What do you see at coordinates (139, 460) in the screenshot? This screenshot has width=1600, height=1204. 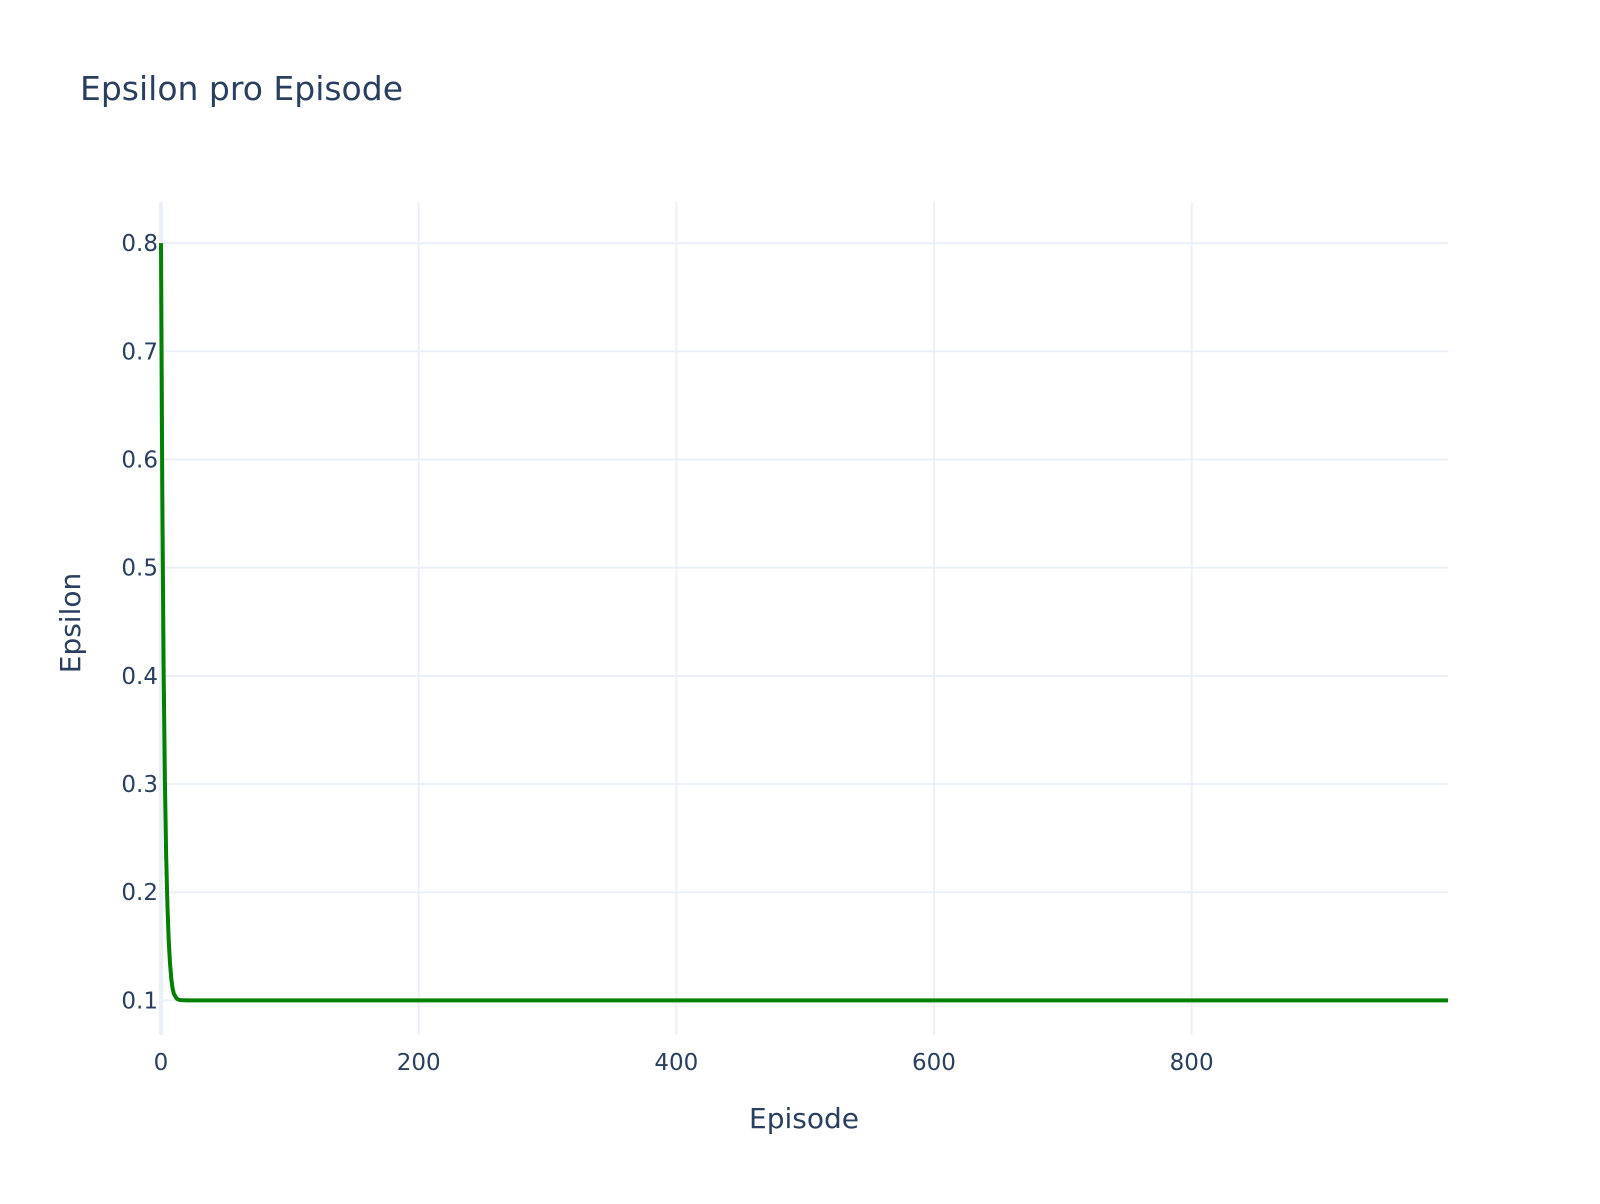 I see `y-tick-label: 0.6` at bounding box center [139, 460].